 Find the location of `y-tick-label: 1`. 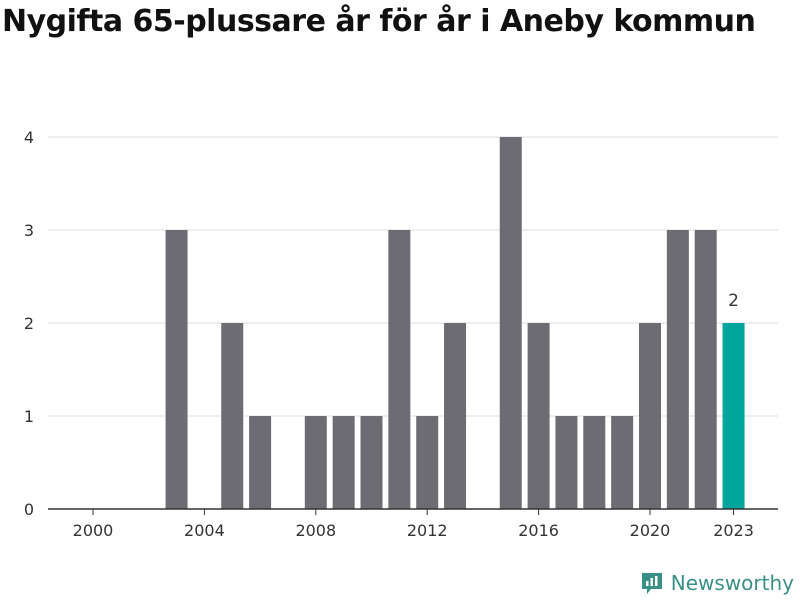

y-tick-label: 1 is located at coordinates (29, 416).